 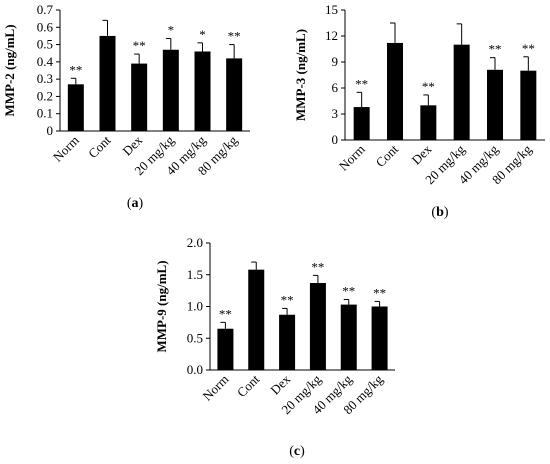 I want to click on y-tick-label: 0.7, so click(x=45, y=9).